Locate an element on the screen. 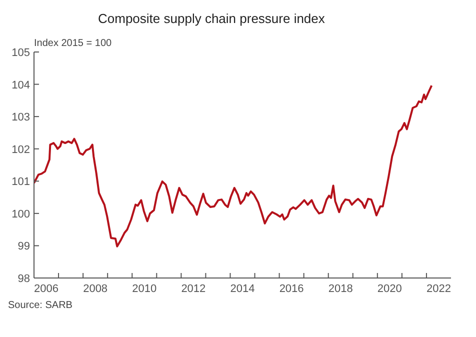 This screenshot has height=337, width=476. x-tick-label: 2014 is located at coordinates (242, 289).